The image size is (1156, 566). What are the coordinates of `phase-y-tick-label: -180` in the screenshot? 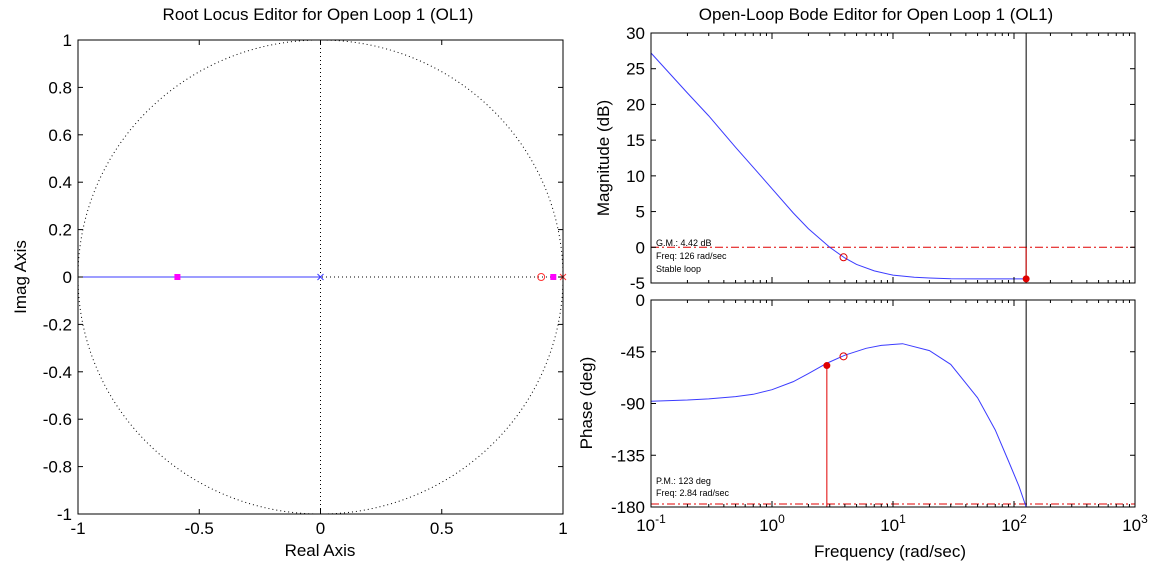 It's located at (628, 507).